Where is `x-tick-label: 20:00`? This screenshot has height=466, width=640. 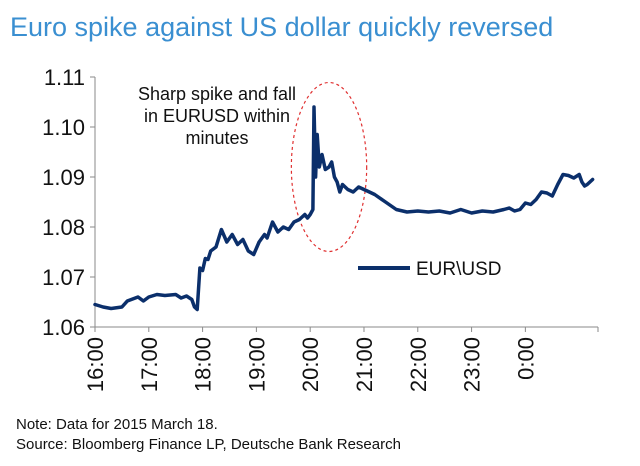
x-tick-label: 20:00 is located at coordinates (310, 364).